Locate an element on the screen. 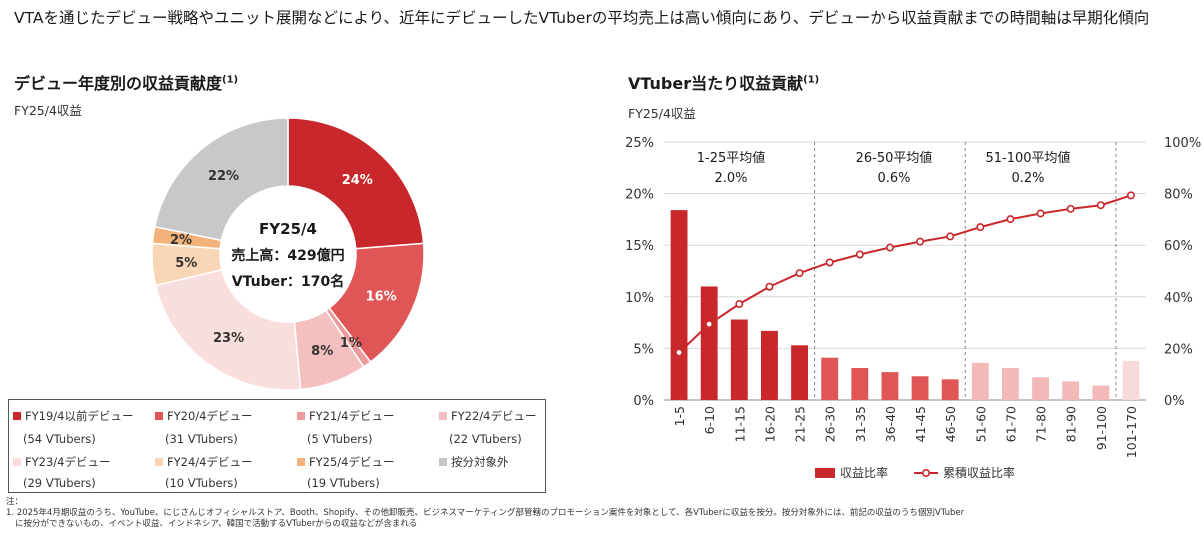 Image resolution: width=1204 pixels, height=535 pixels. legend-label: FY22/4デビュー is located at coordinates (494, 416).